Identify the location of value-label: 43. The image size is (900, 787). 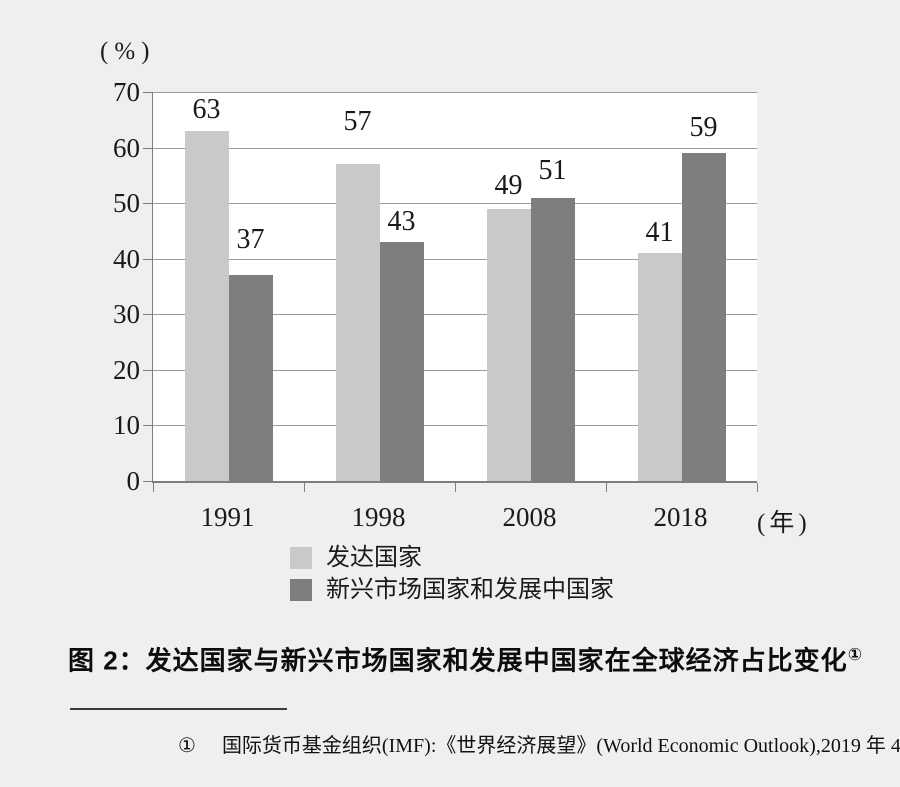
(401, 222).